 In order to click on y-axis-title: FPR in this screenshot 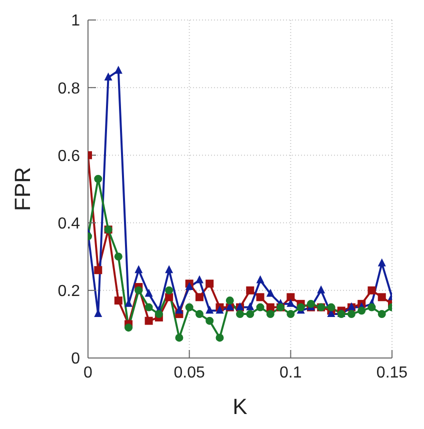, I will do `click(22, 189)`.